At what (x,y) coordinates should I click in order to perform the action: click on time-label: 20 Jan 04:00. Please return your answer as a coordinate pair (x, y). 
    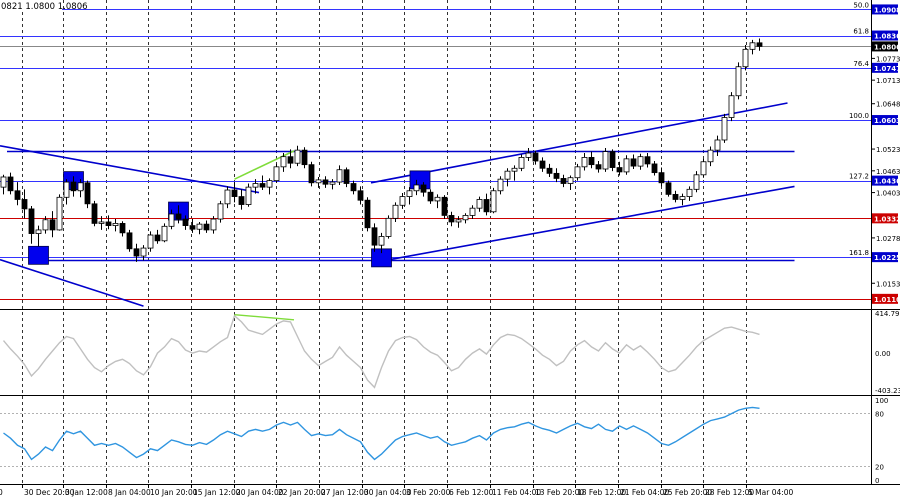
    Looking at the image, I should click on (260, 492).